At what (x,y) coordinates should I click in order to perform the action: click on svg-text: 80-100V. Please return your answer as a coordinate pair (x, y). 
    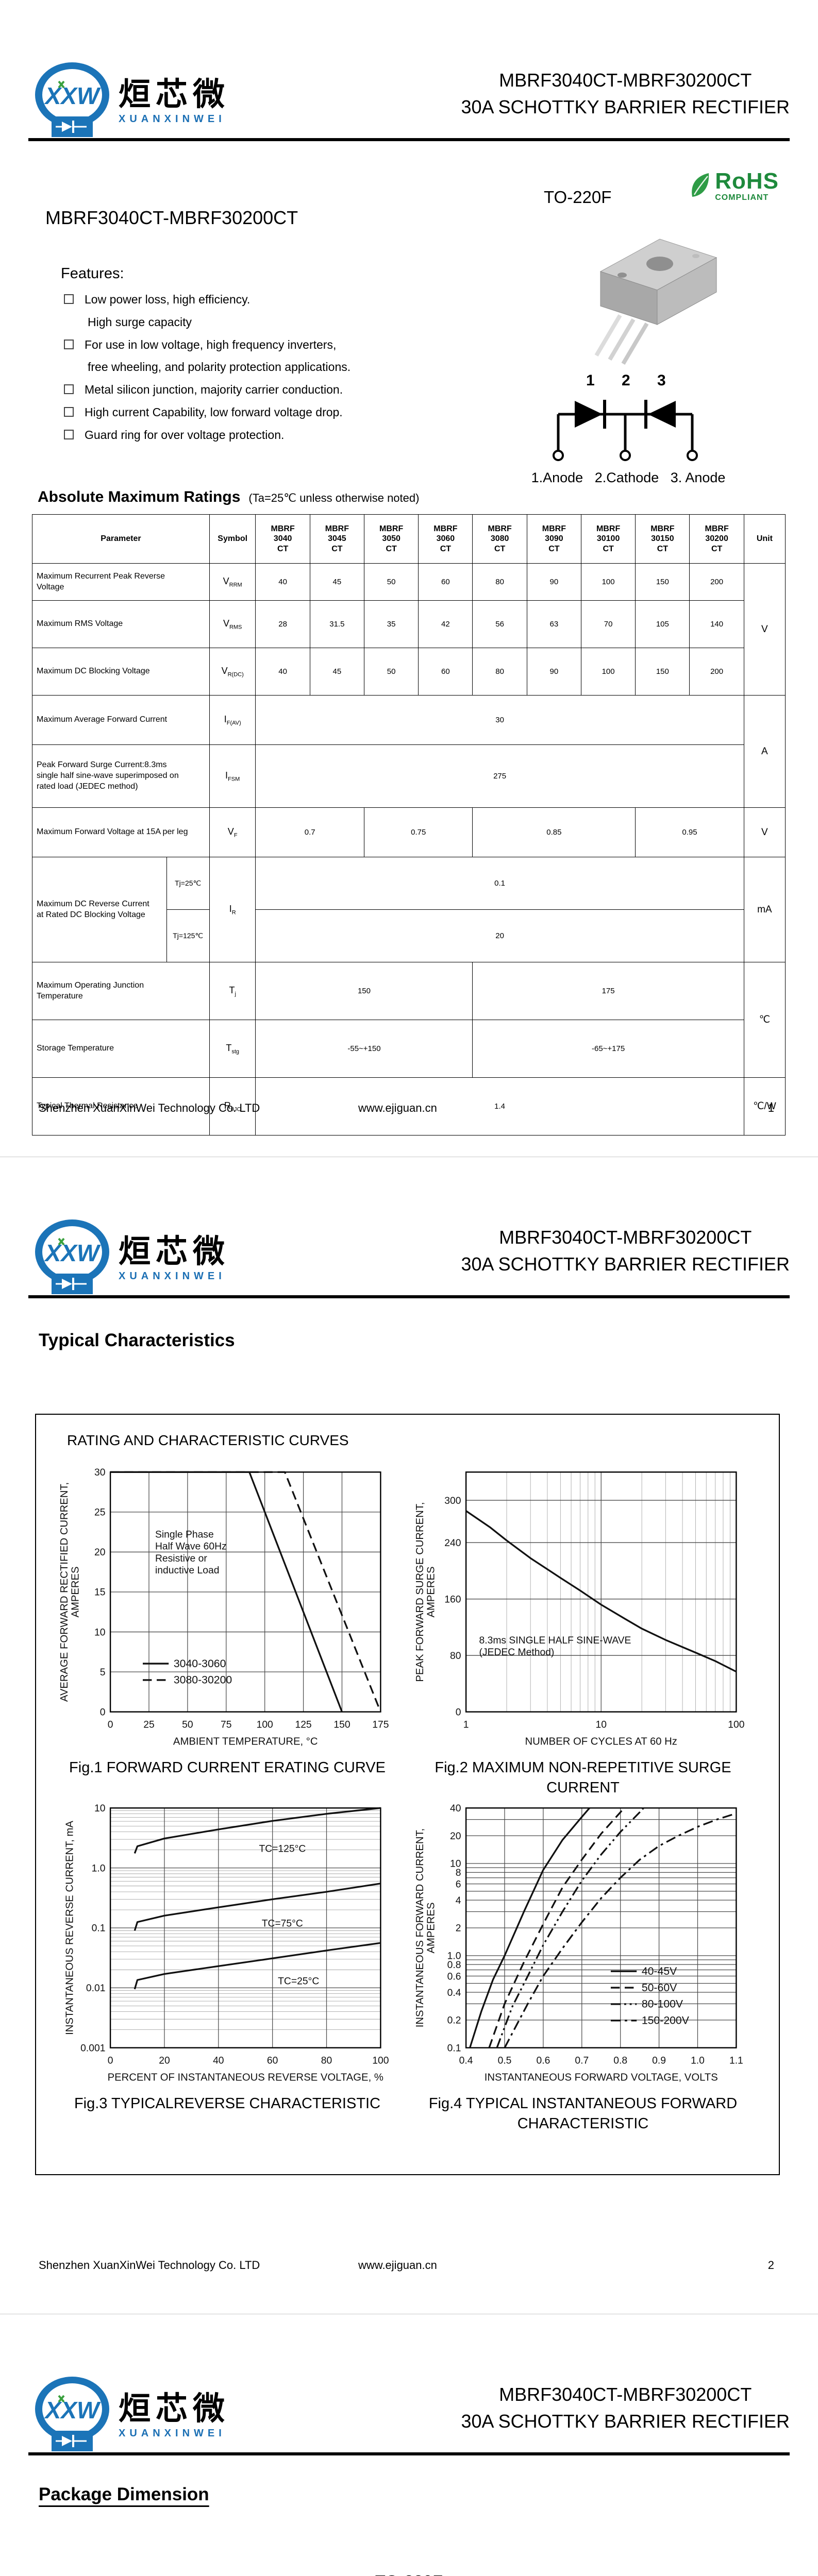
    Looking at the image, I should click on (662, 2004).